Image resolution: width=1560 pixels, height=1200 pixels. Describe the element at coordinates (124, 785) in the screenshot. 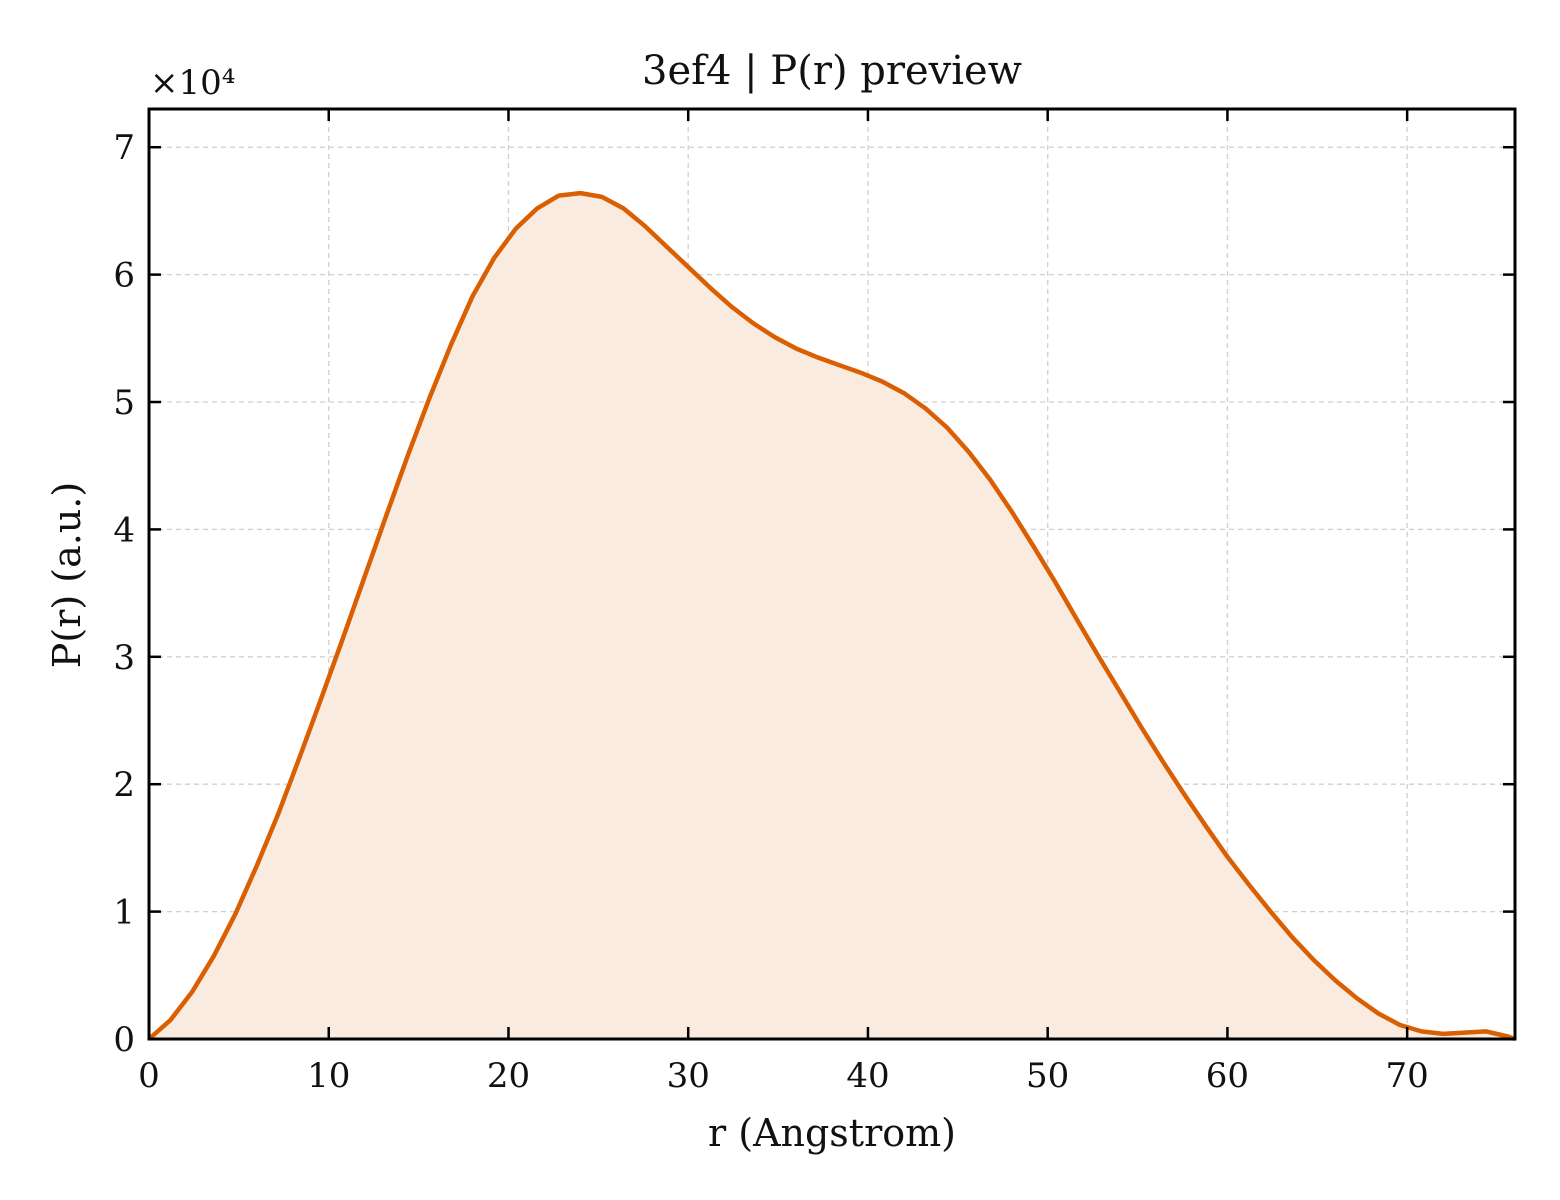

I see `y-tick-label: 2` at that location.